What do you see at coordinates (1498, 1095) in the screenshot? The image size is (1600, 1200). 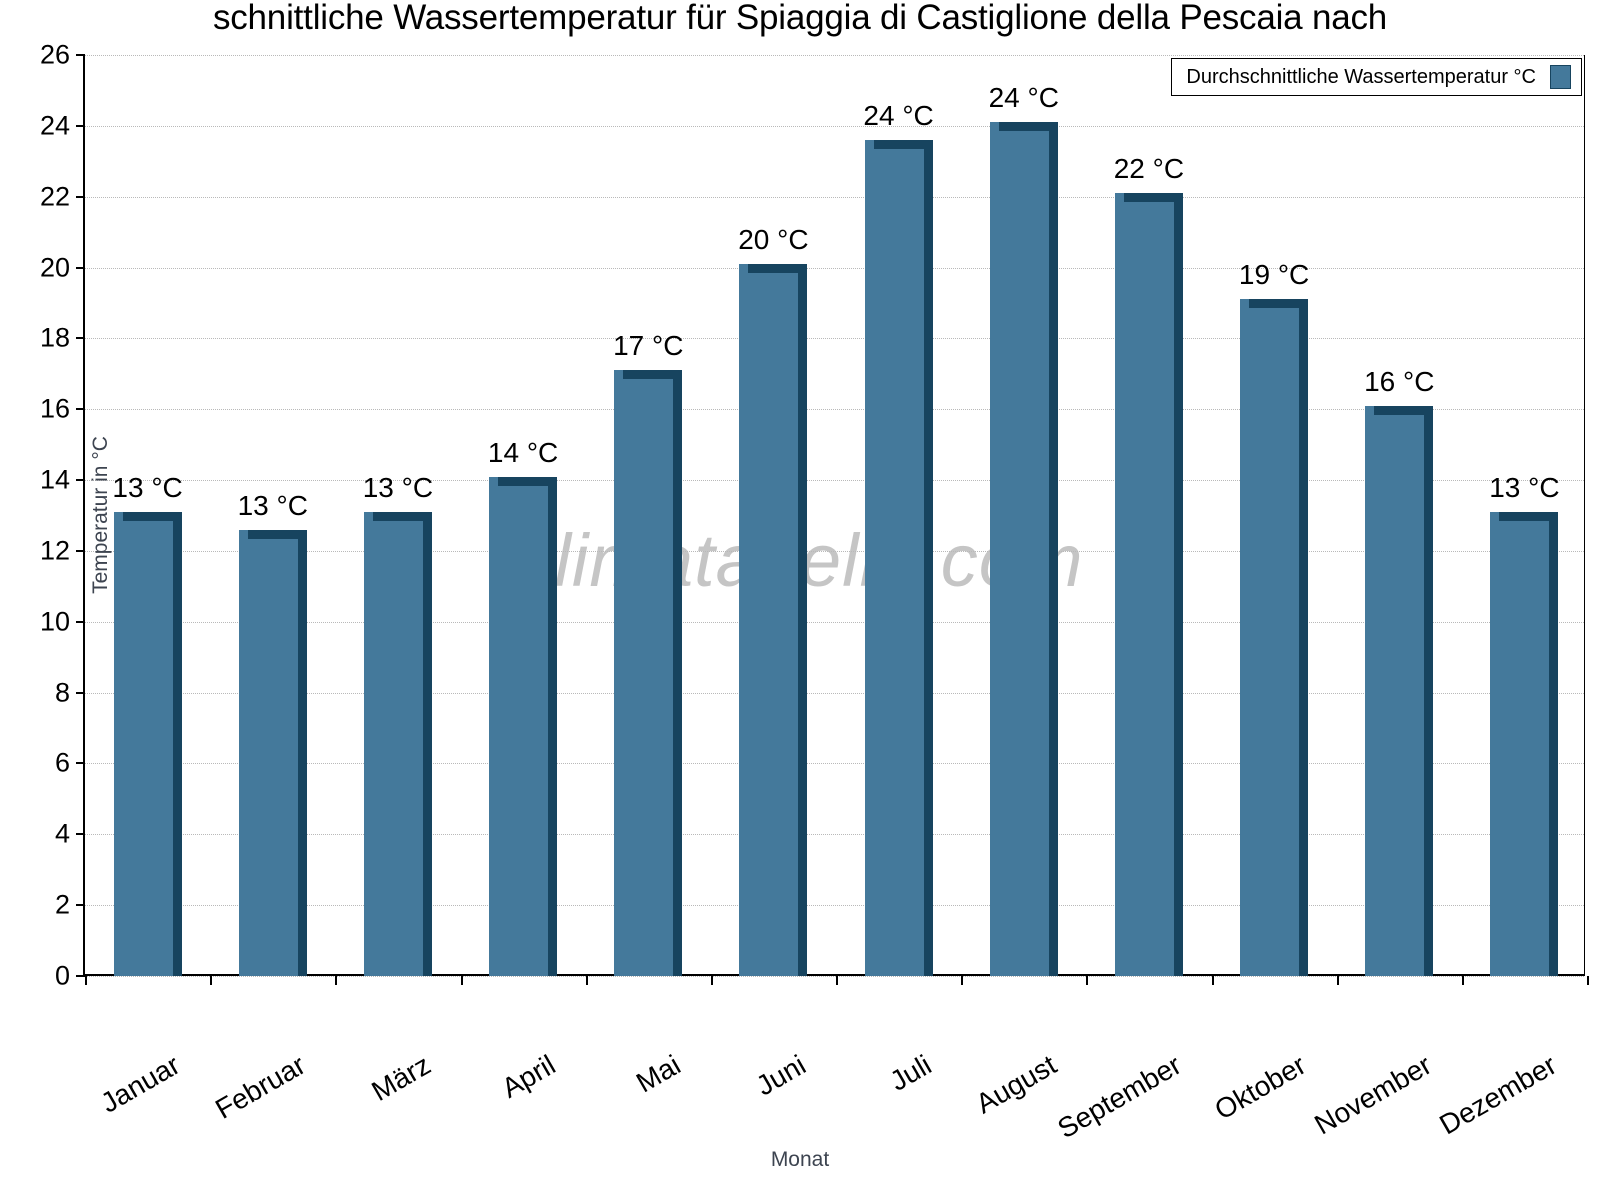 I see `x-axis-tick-label: Dezember` at bounding box center [1498, 1095].